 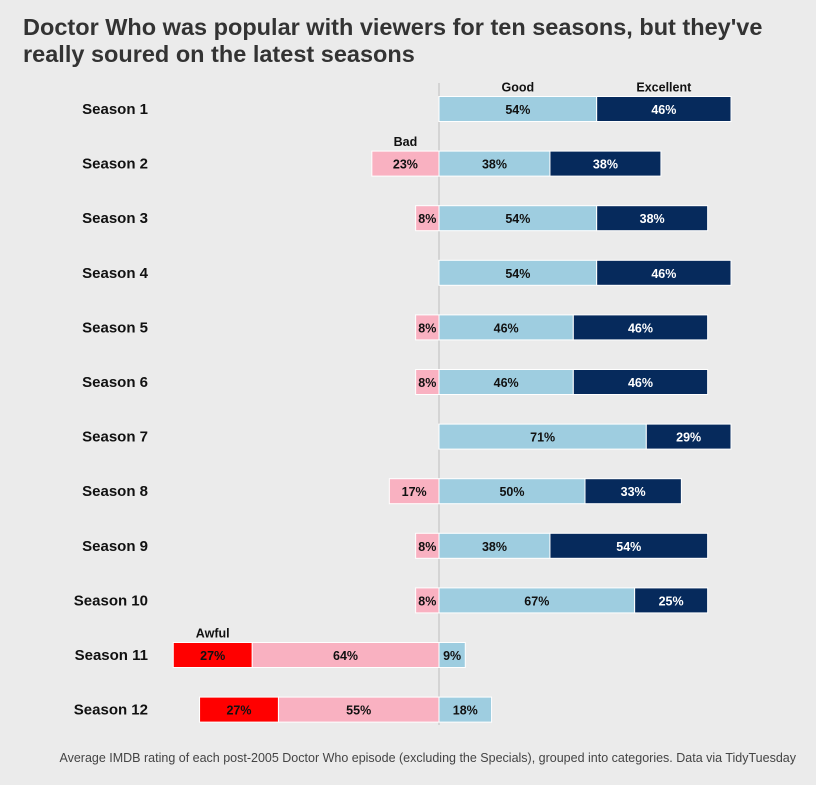 I want to click on season-label-season-6: Season 6, so click(x=115, y=382).